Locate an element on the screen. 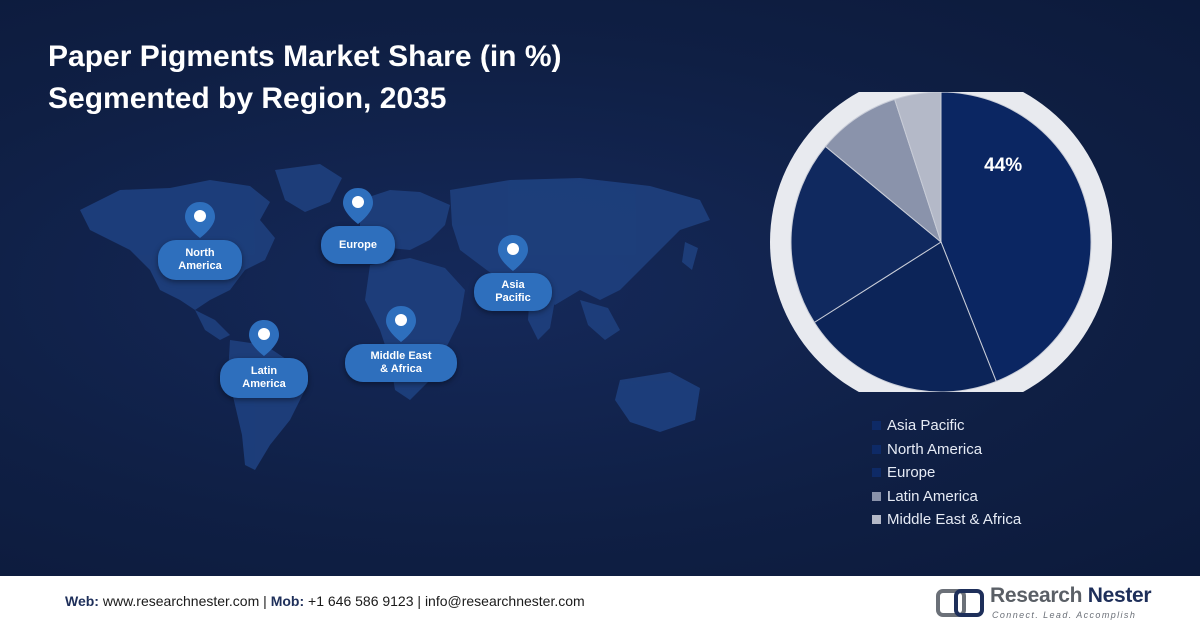  pie-slices is located at coordinates (941, 242).